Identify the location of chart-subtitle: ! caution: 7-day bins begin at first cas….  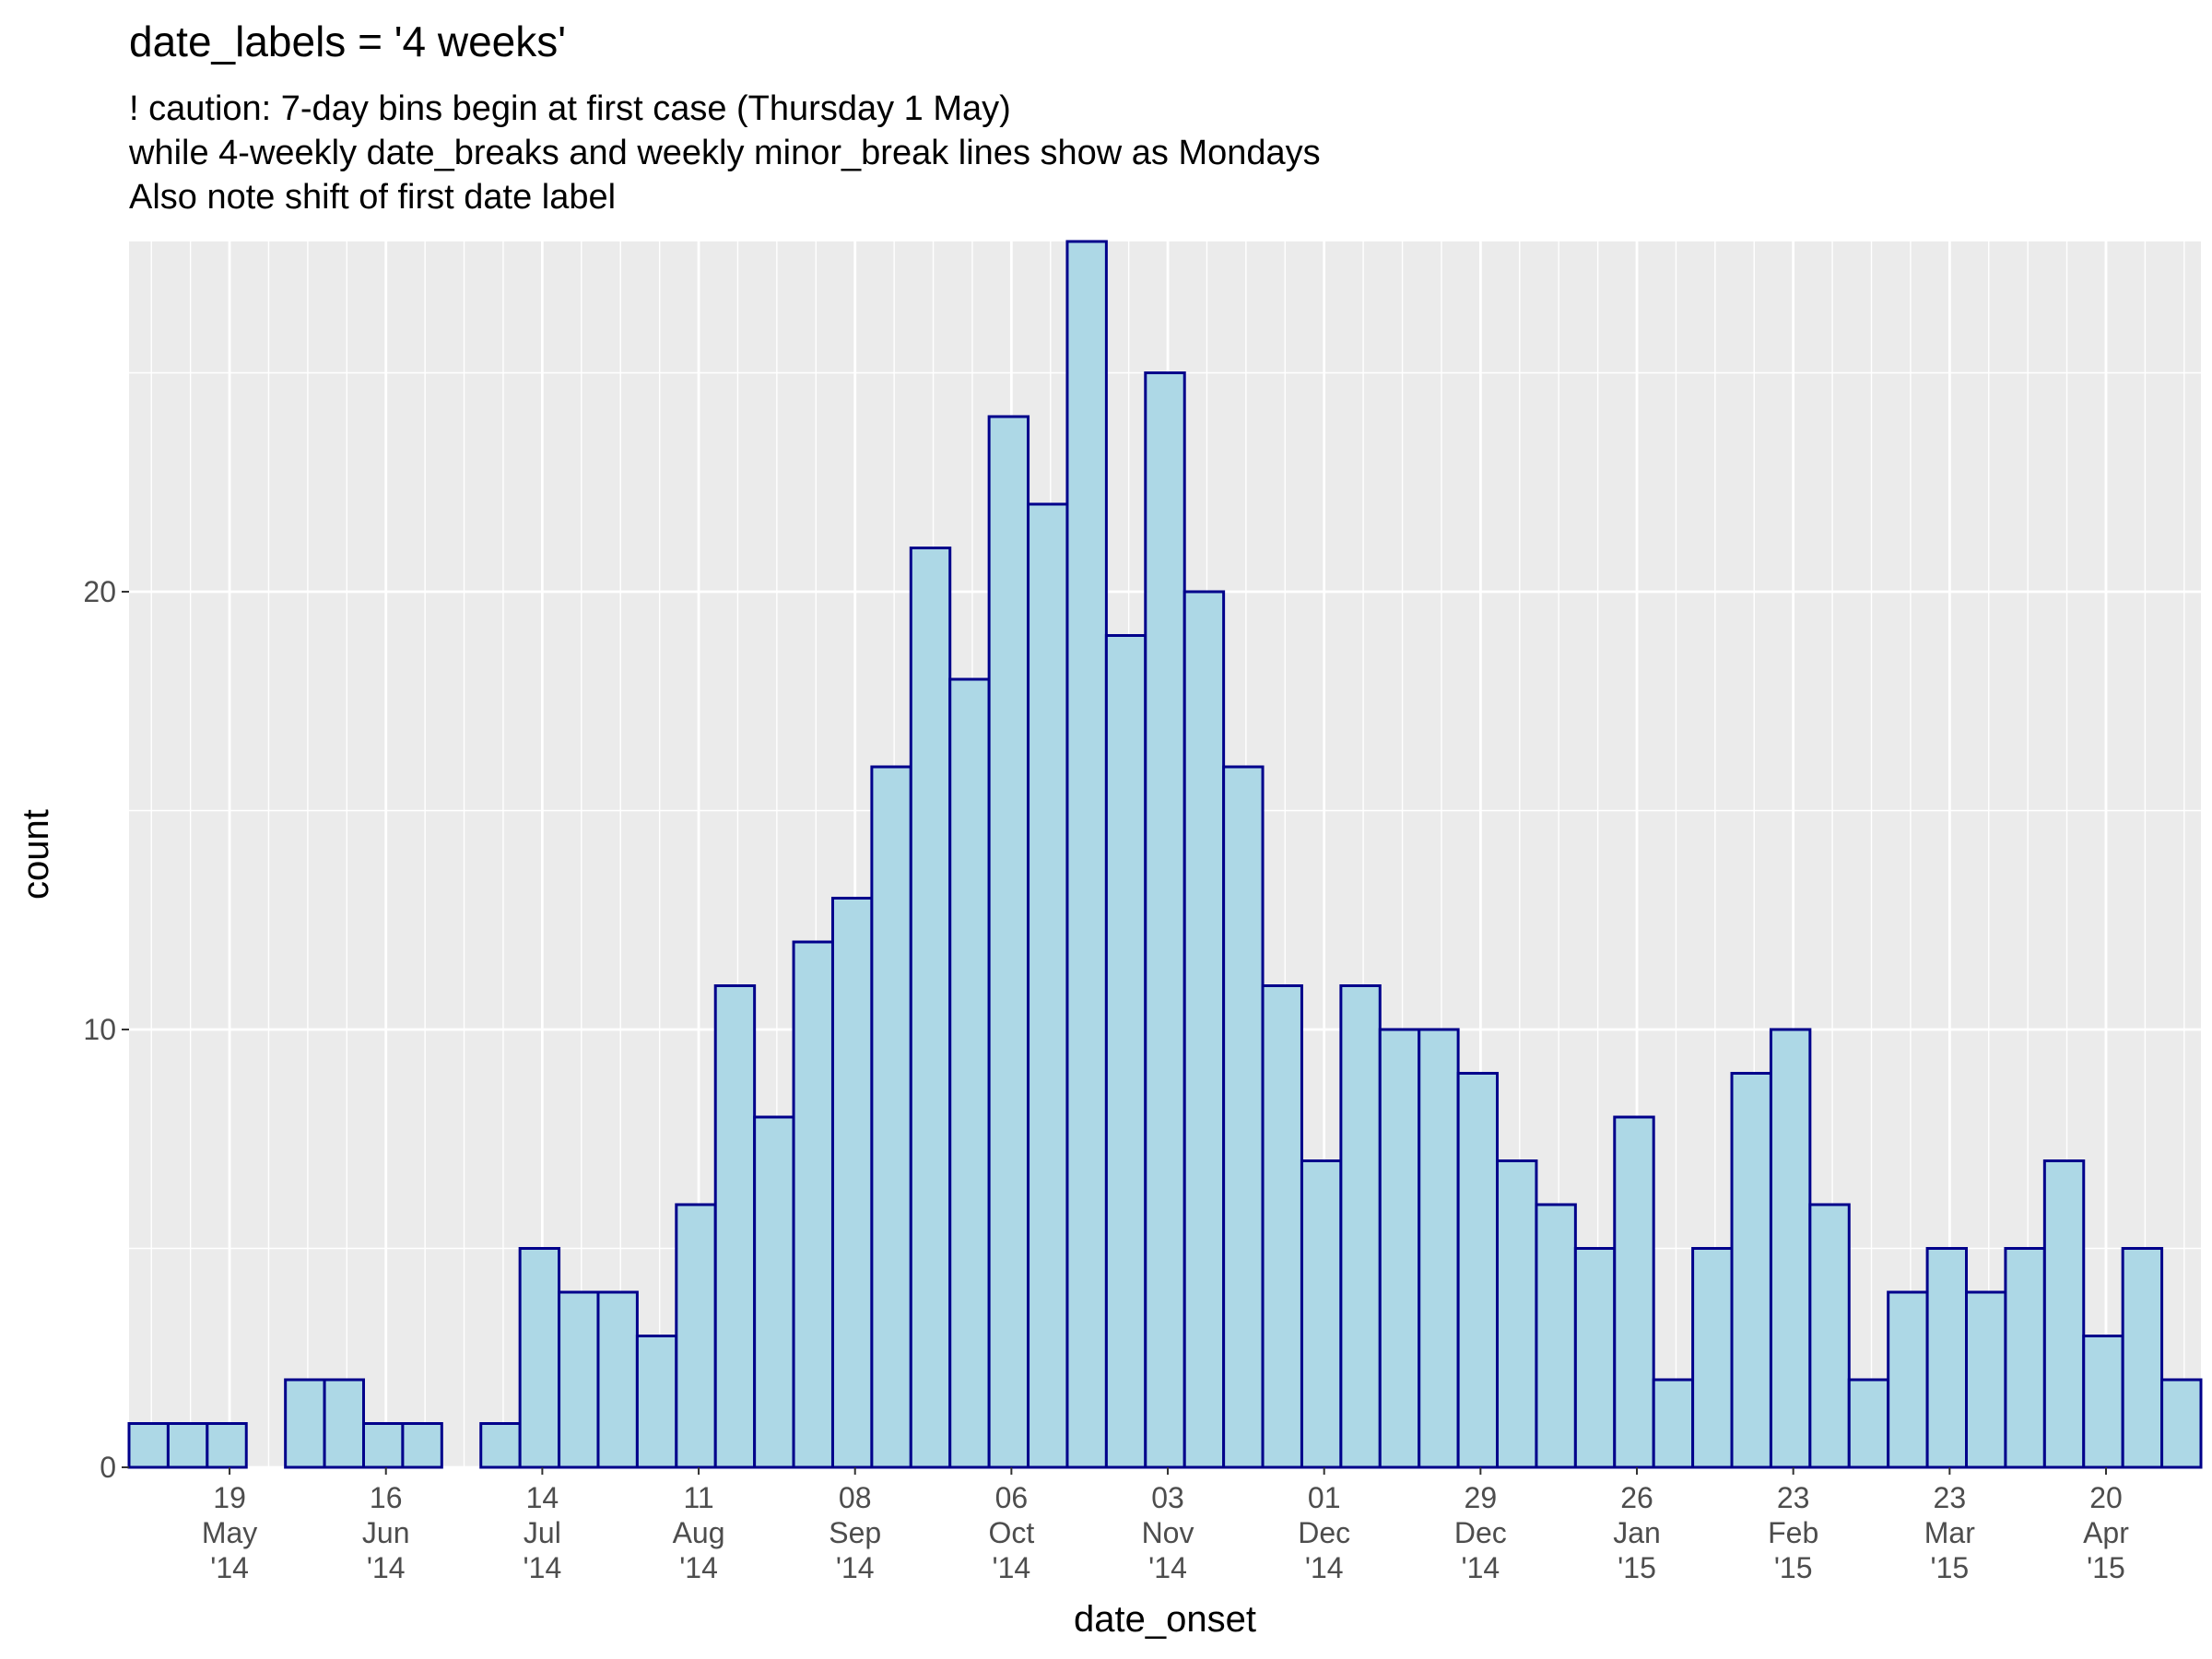
(725, 153).